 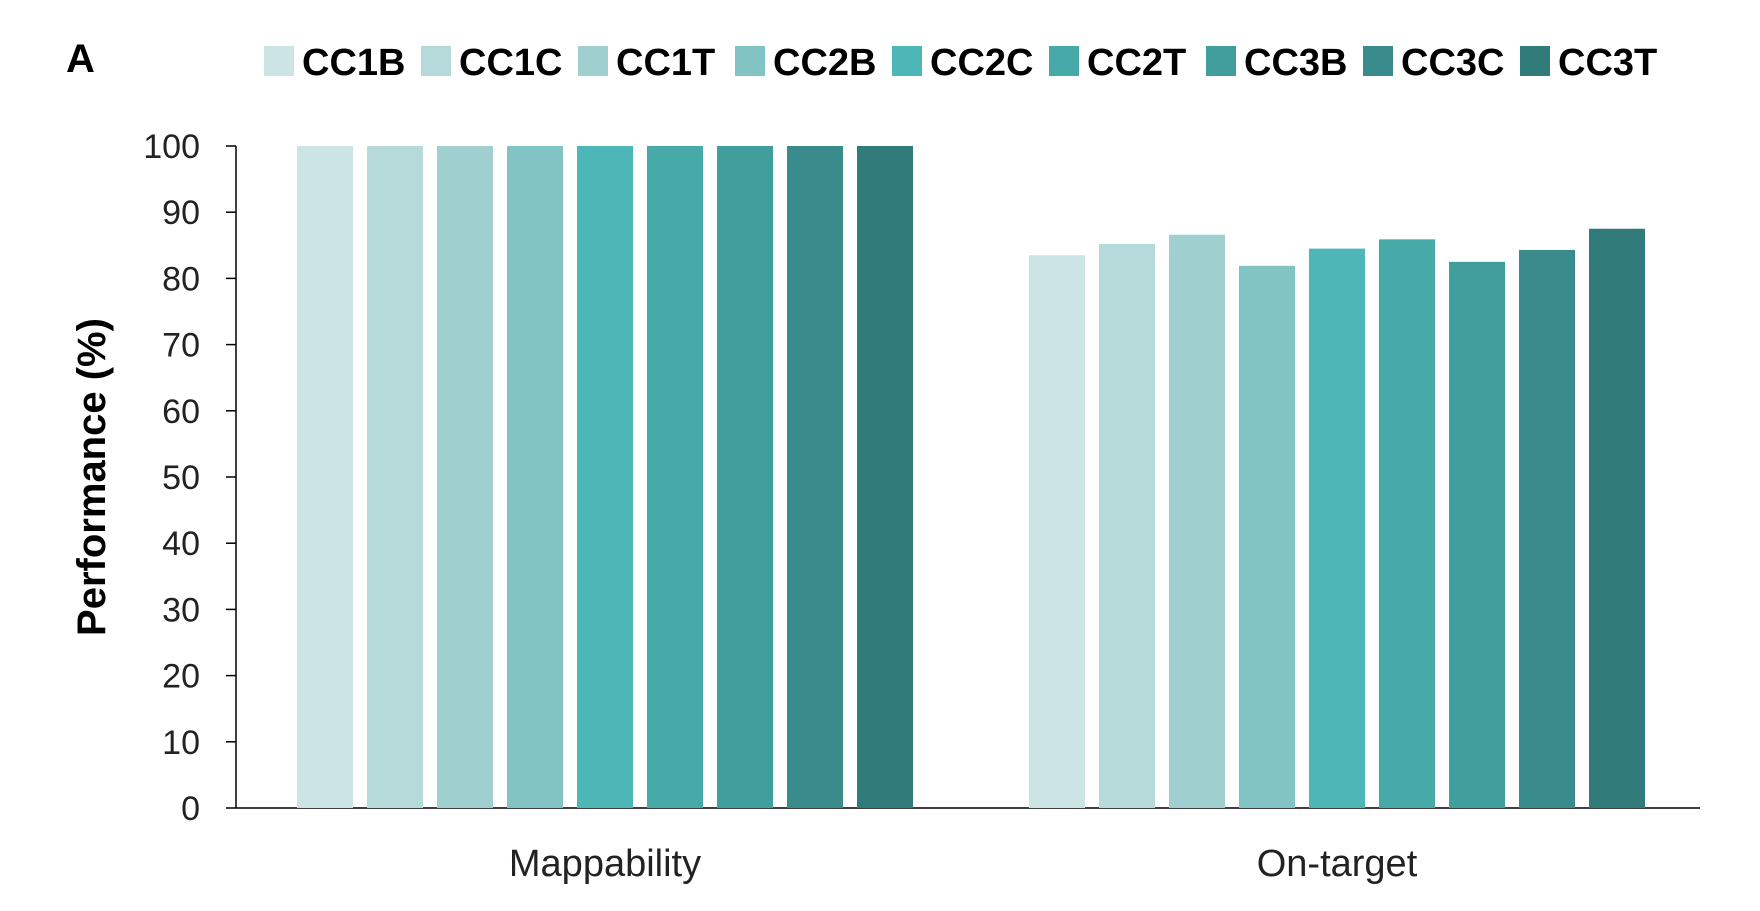 I want to click on bar-cc3c-mappability, so click(x=815, y=477).